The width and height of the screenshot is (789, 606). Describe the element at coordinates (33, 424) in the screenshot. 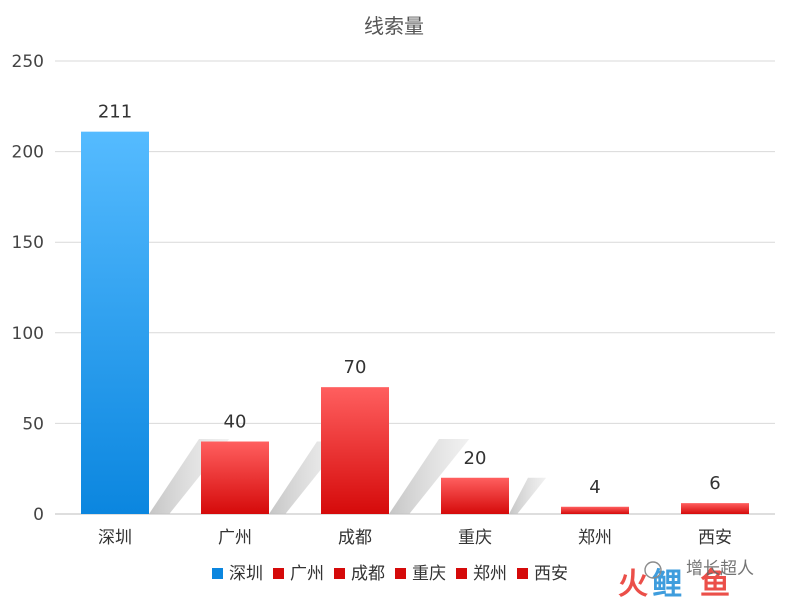

I see `y-tick-label: 50` at that location.